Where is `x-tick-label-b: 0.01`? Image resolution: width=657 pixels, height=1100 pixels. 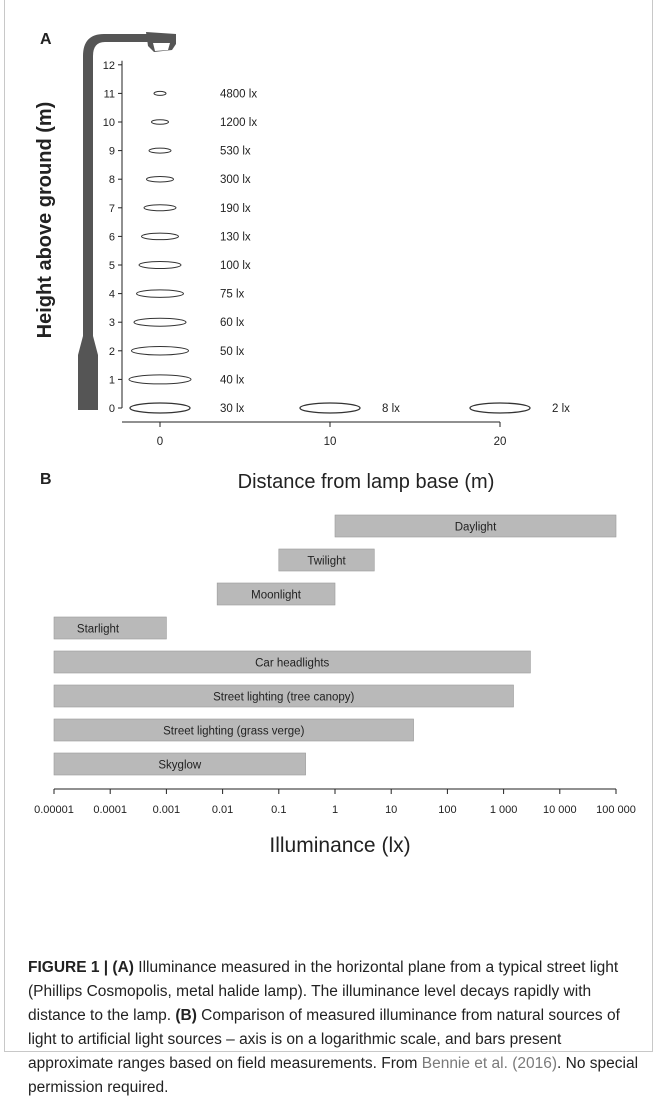
x-tick-label-b: 0.01 is located at coordinates (222, 810).